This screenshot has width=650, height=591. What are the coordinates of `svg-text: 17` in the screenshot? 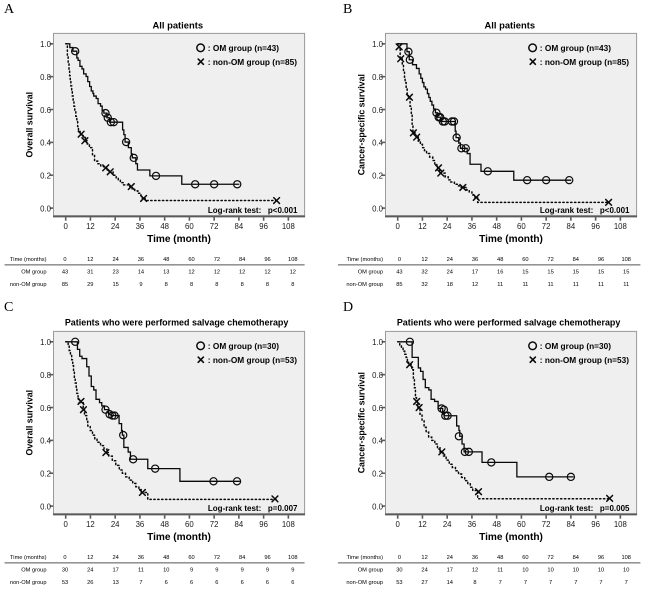 It's located at (475, 273).